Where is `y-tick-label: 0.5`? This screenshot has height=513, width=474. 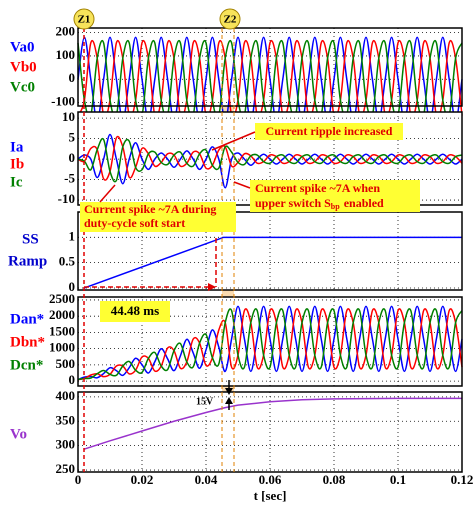 y-tick-label: 0.5 is located at coordinates (67, 261).